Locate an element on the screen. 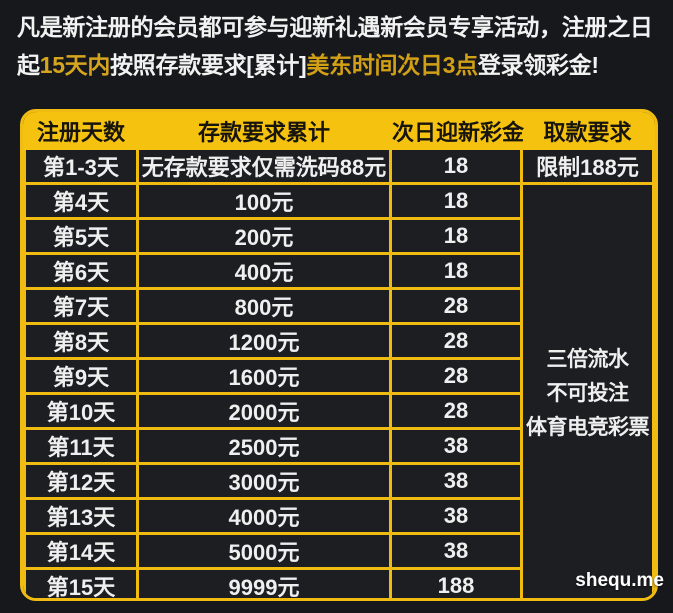 The width and height of the screenshot is (673, 613). deposit-cell: 400元 is located at coordinates (264, 271).